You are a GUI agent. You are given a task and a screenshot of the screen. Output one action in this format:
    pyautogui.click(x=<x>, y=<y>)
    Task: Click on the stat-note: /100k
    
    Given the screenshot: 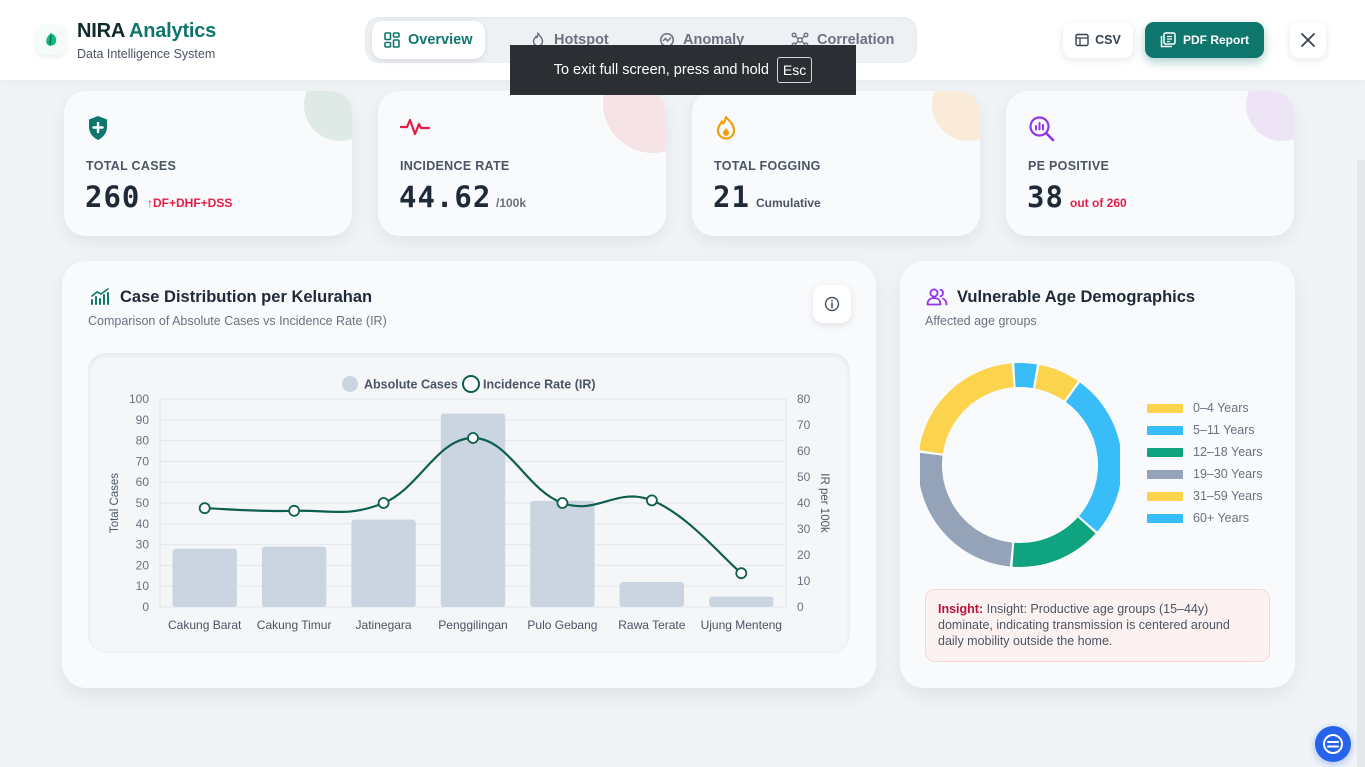 What is the action you would take?
    pyautogui.click(x=511, y=203)
    